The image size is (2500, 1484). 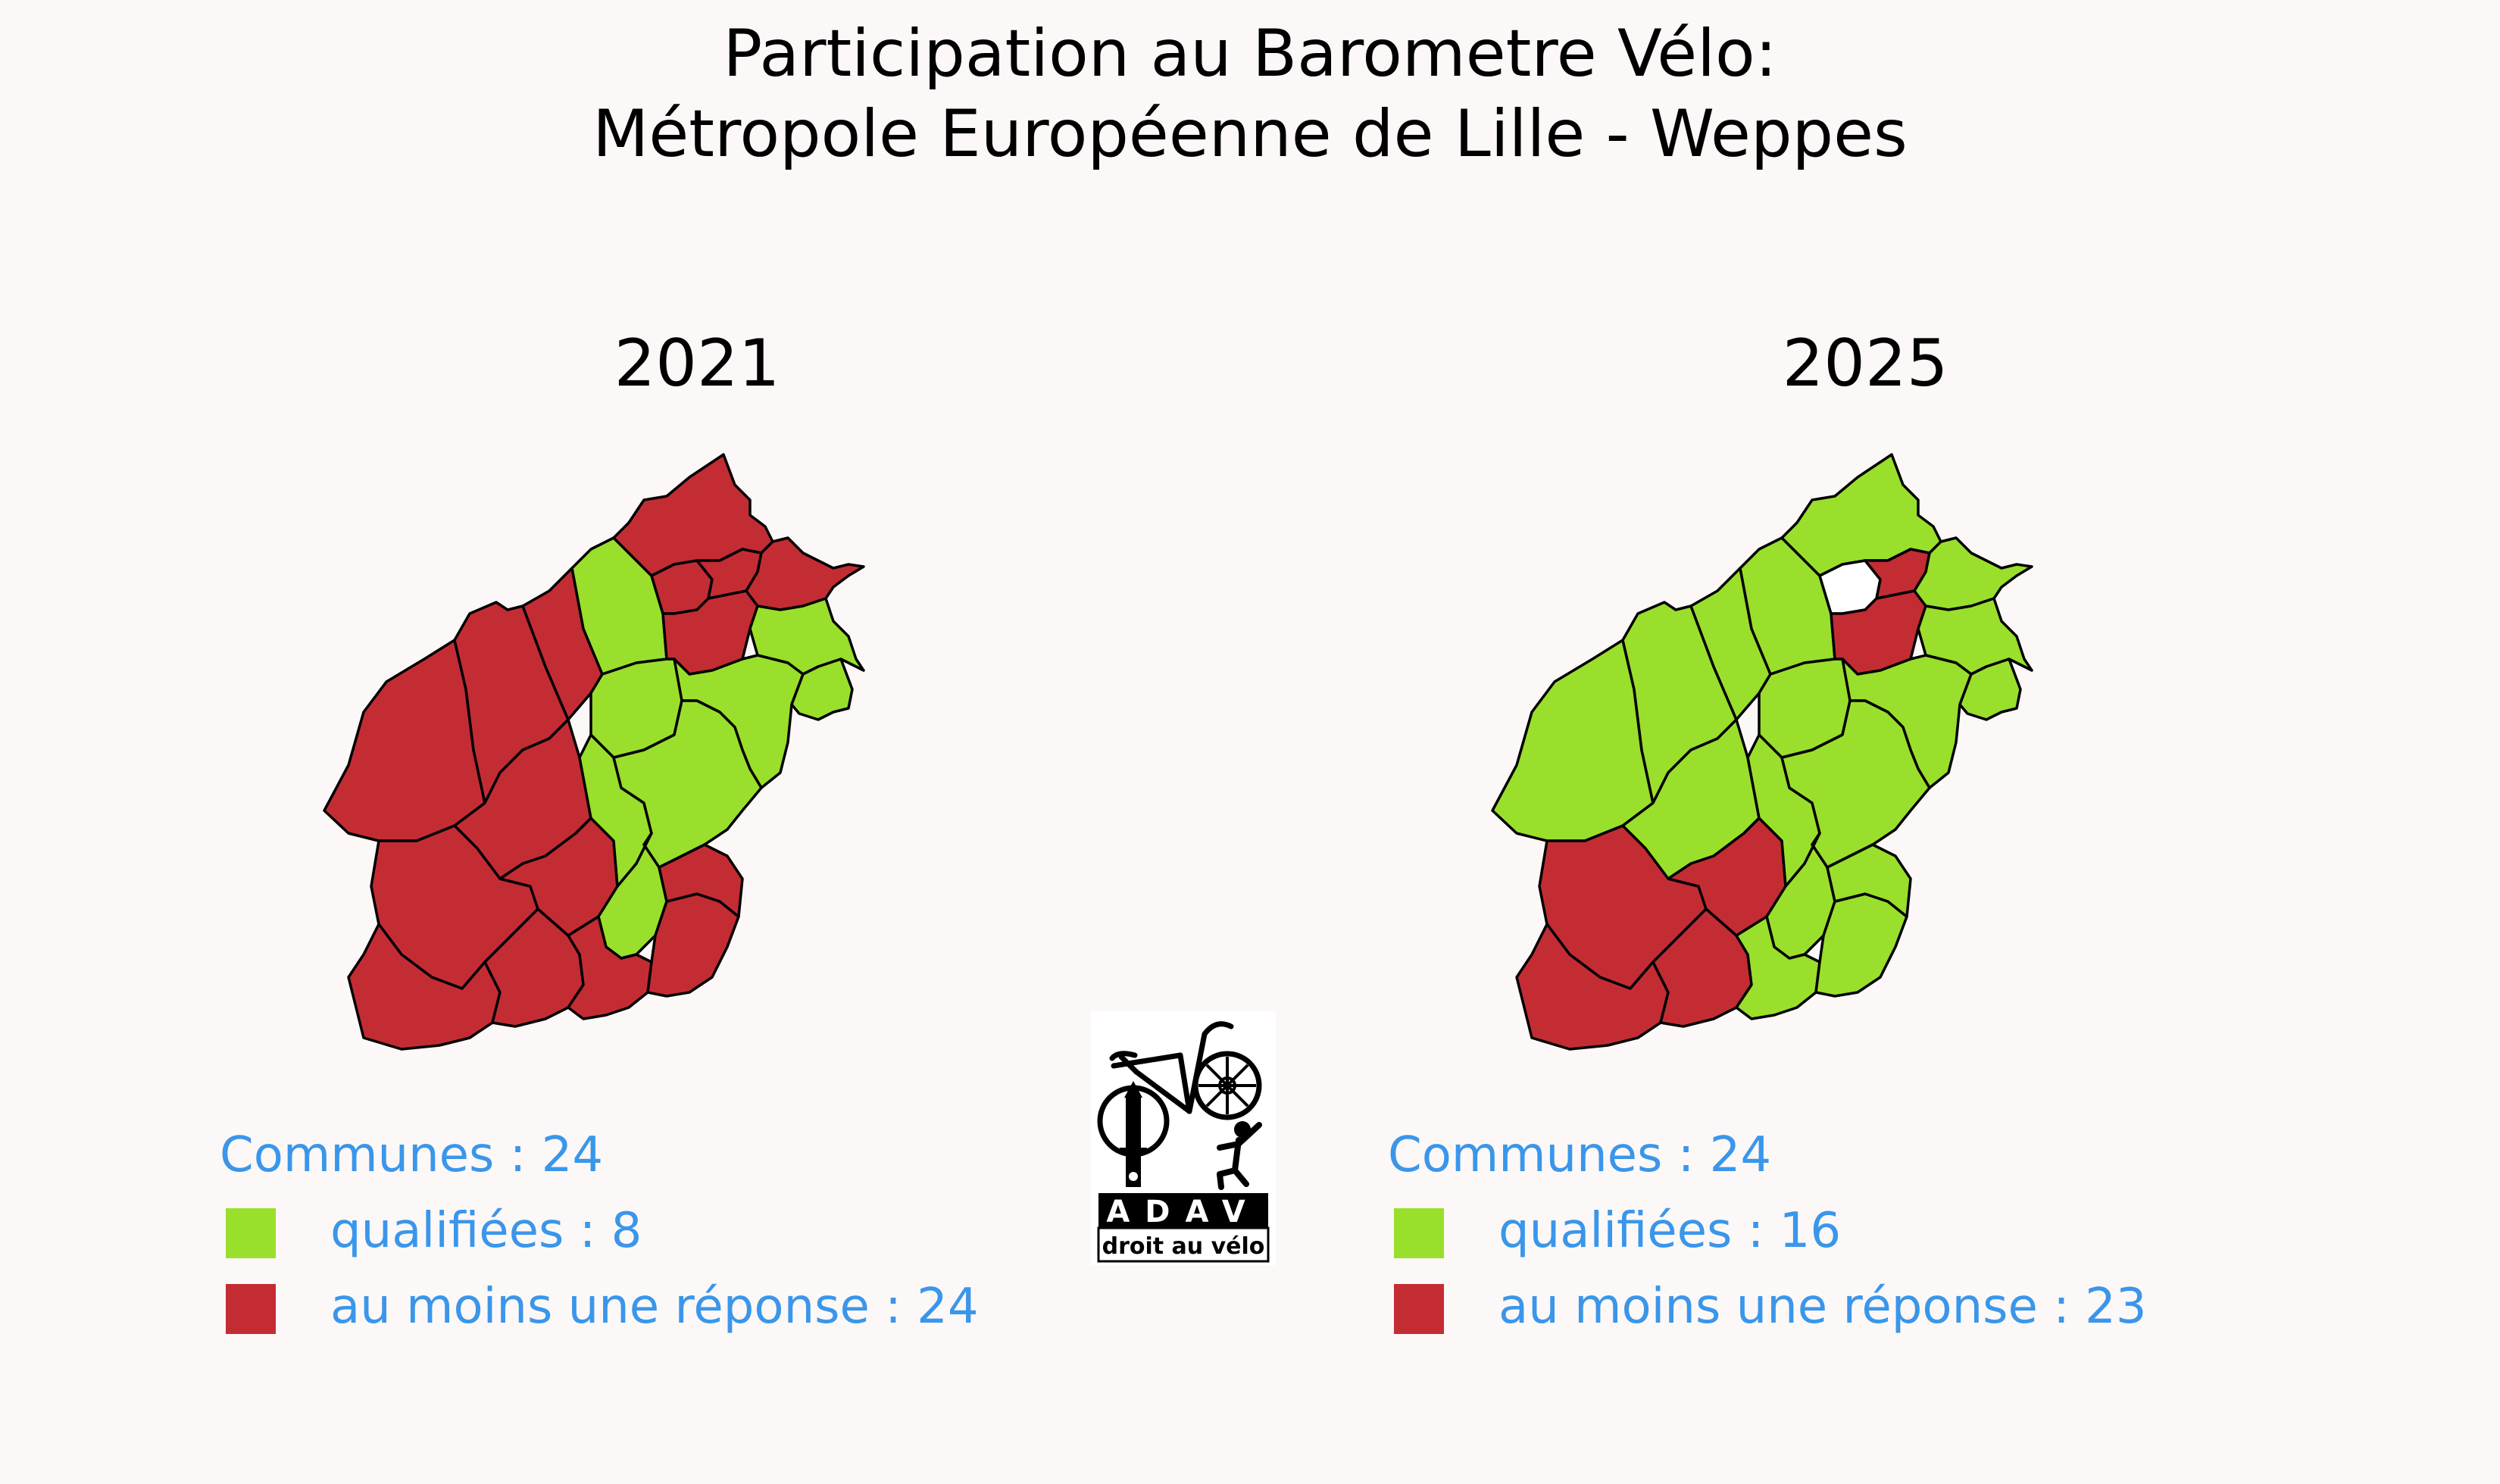 I want to click on commune-24-response, so click(x=701, y=880).